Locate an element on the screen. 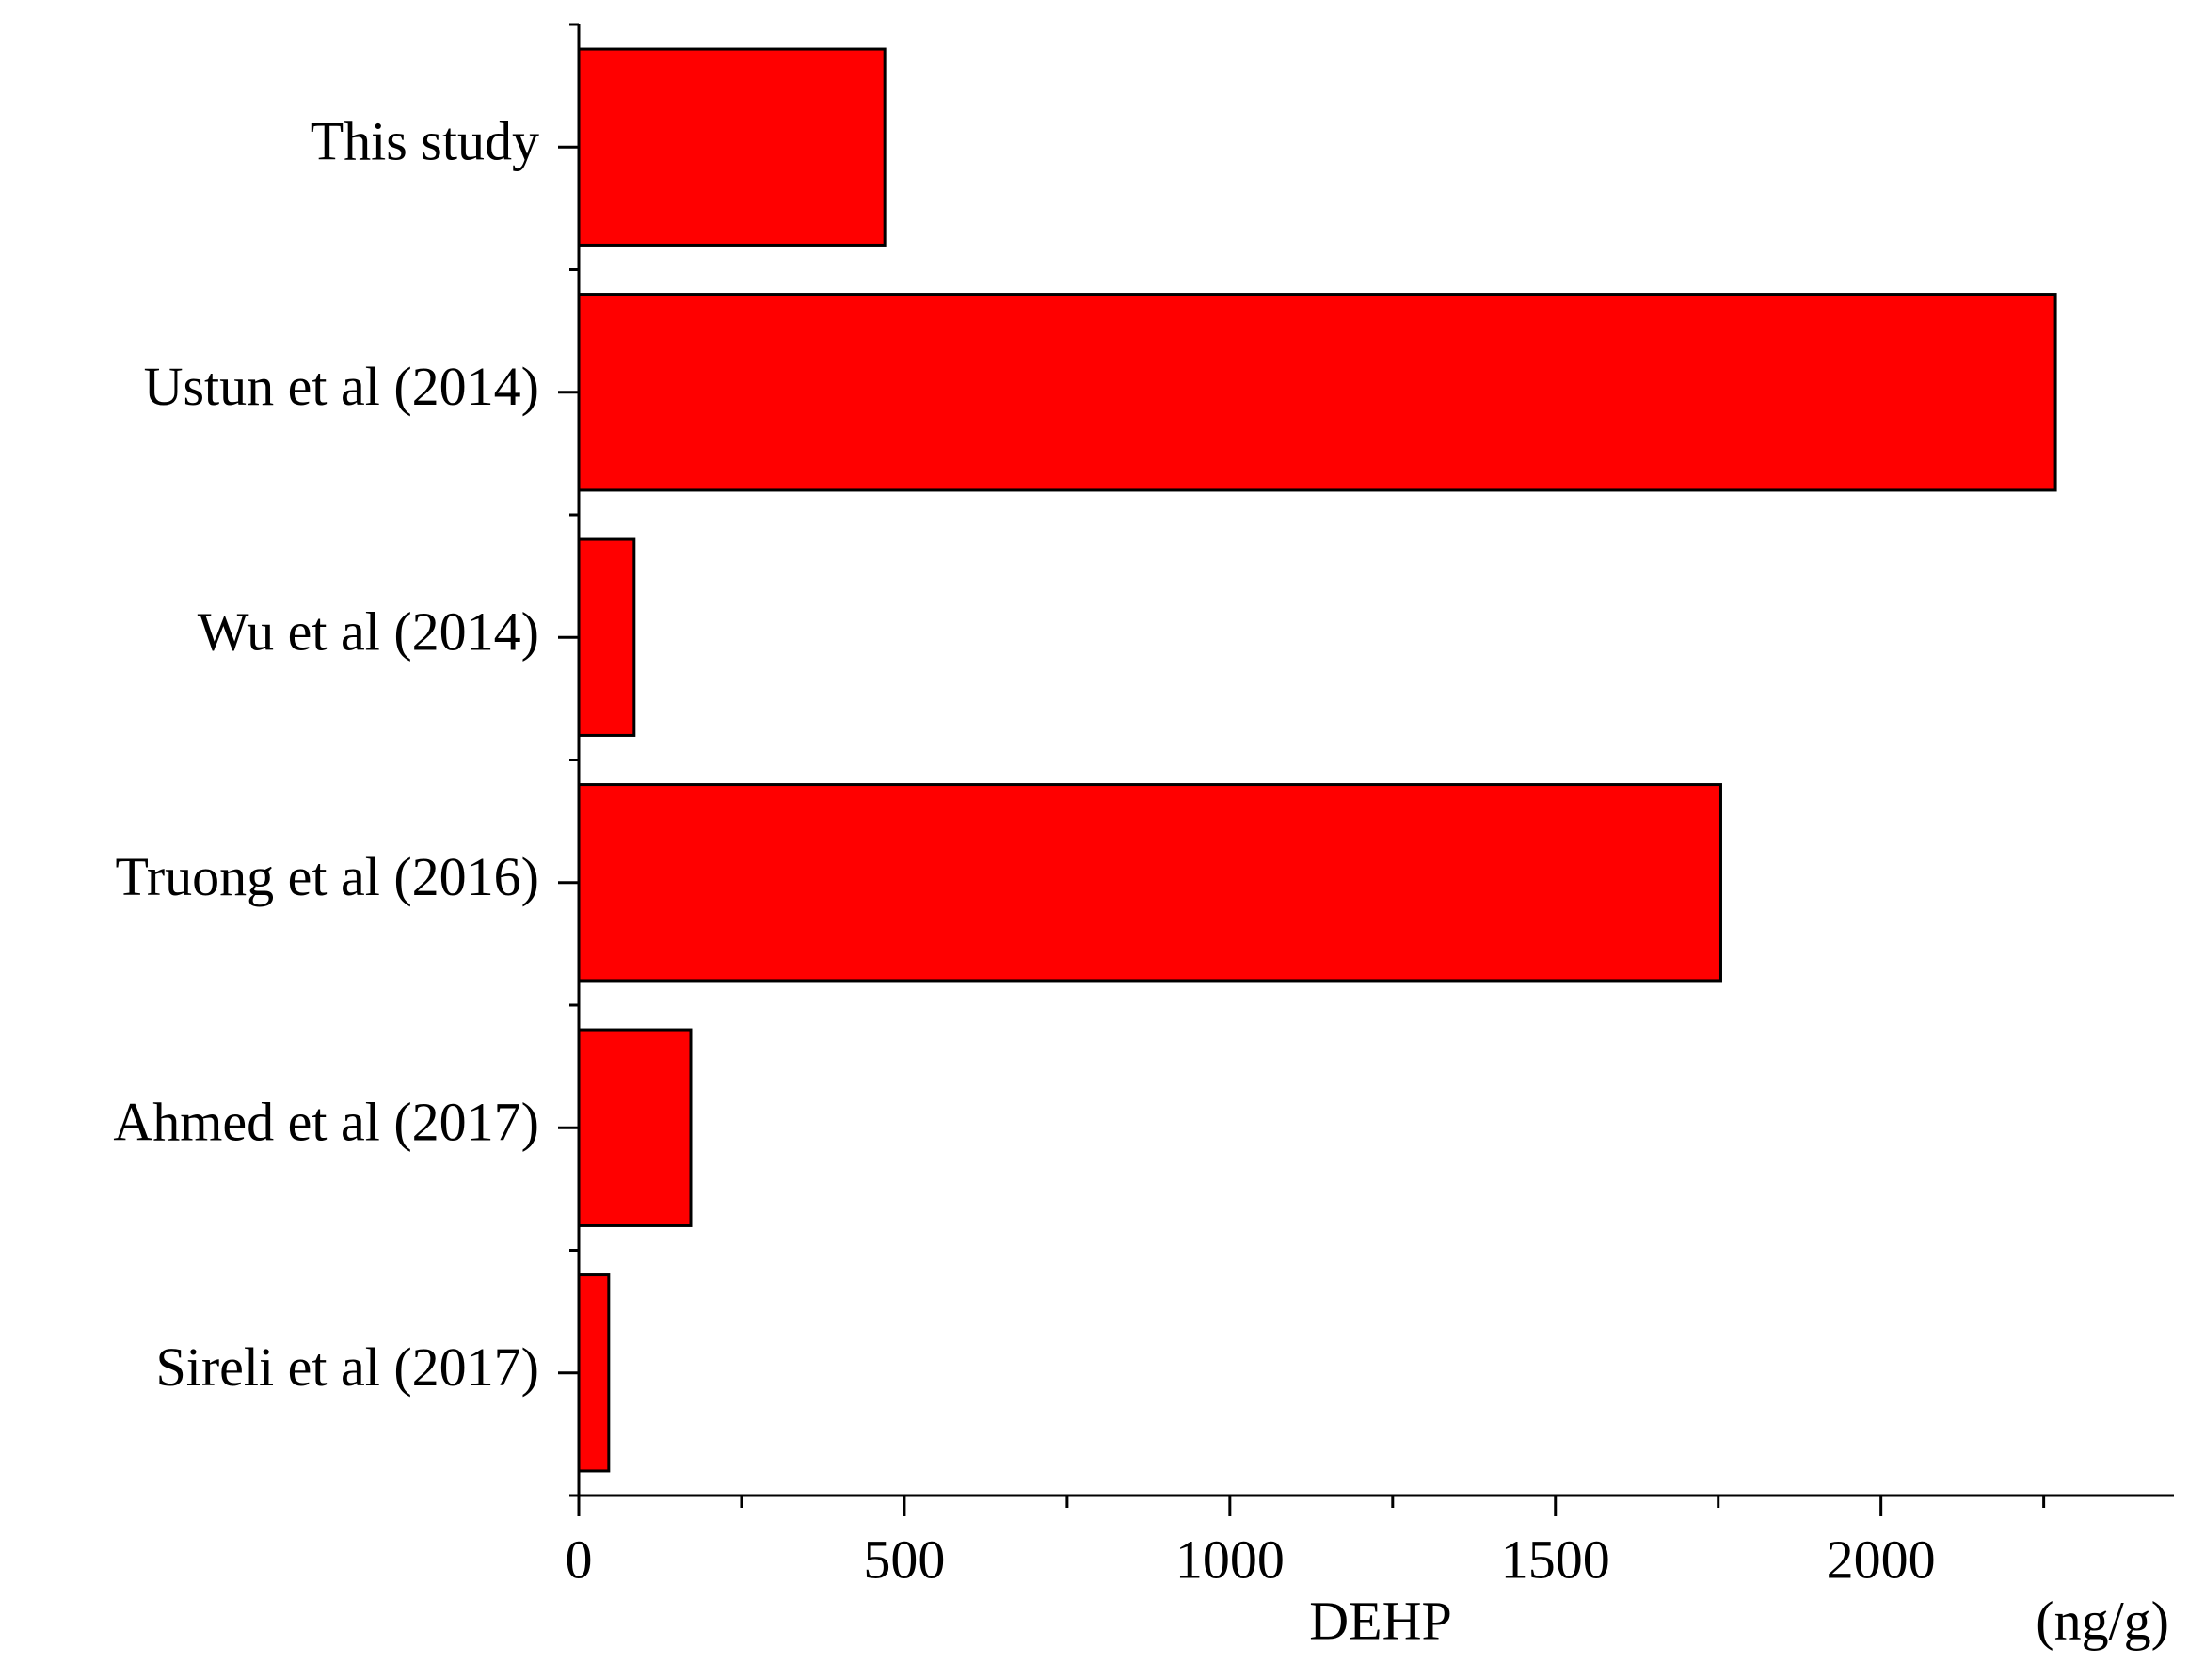  y-tick-label: Wu et al (2014) is located at coordinates (368, 632).